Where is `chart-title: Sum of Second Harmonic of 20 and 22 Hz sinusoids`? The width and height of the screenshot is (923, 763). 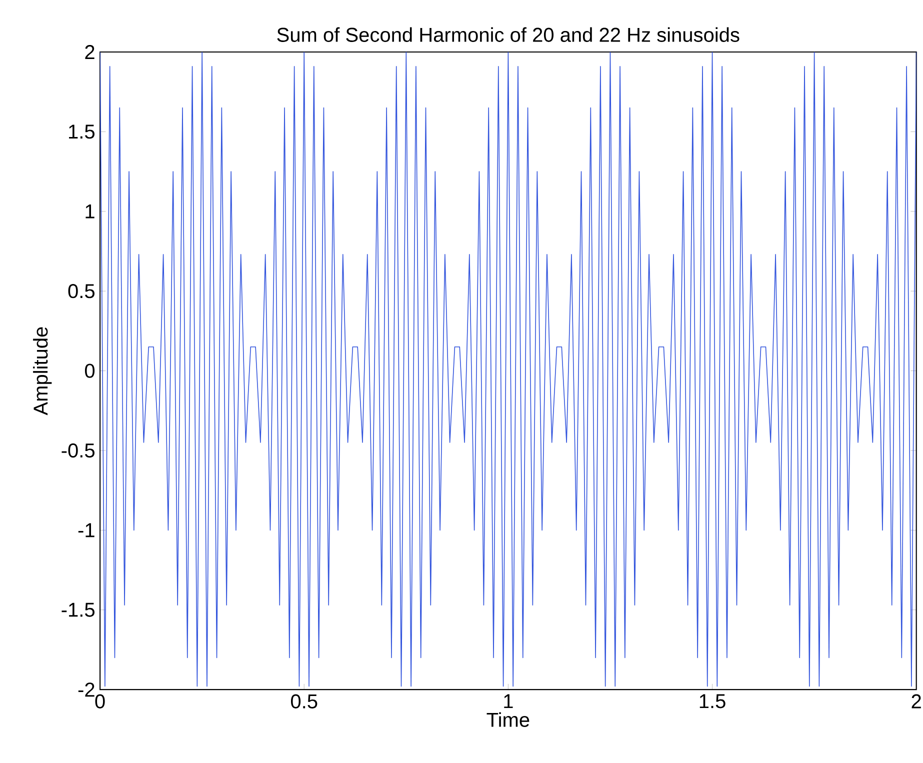 chart-title: Sum of Second Harmonic of 20 and 22 Hz sinusoids is located at coordinates (508, 34).